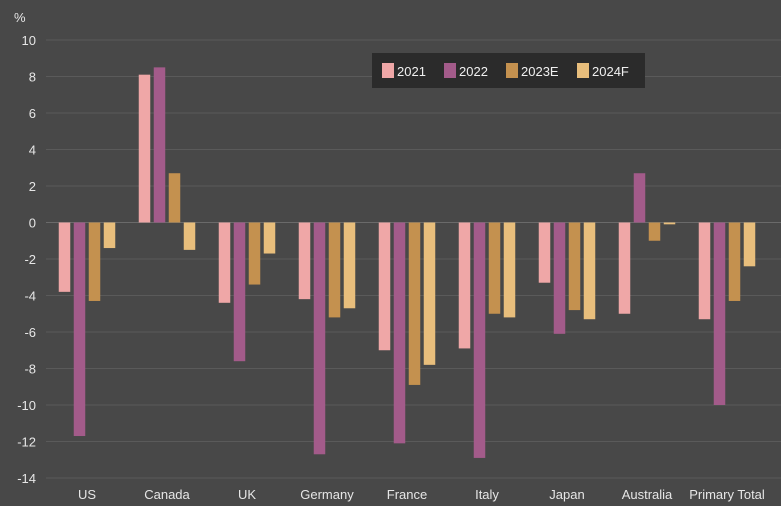  What do you see at coordinates (647, 494) in the screenshot?
I see `x-tick-label: Australia` at bounding box center [647, 494].